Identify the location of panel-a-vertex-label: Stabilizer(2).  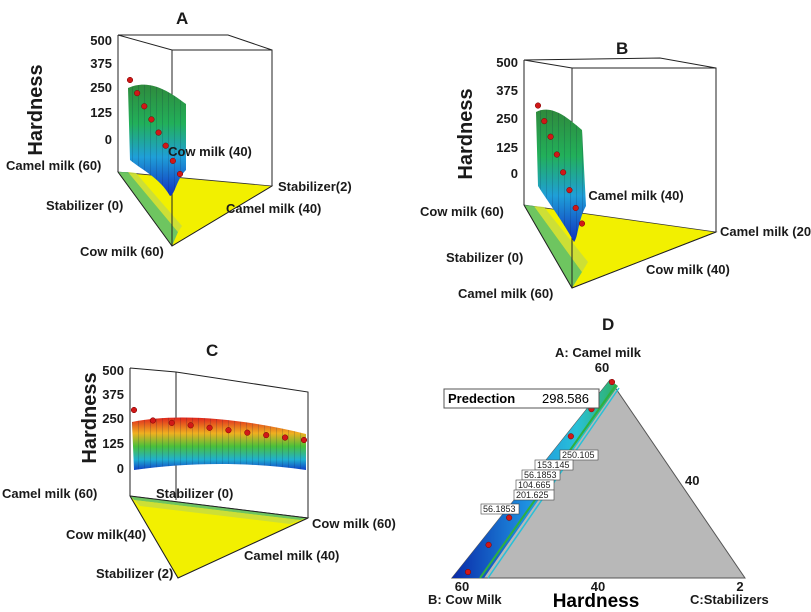
(315, 186).